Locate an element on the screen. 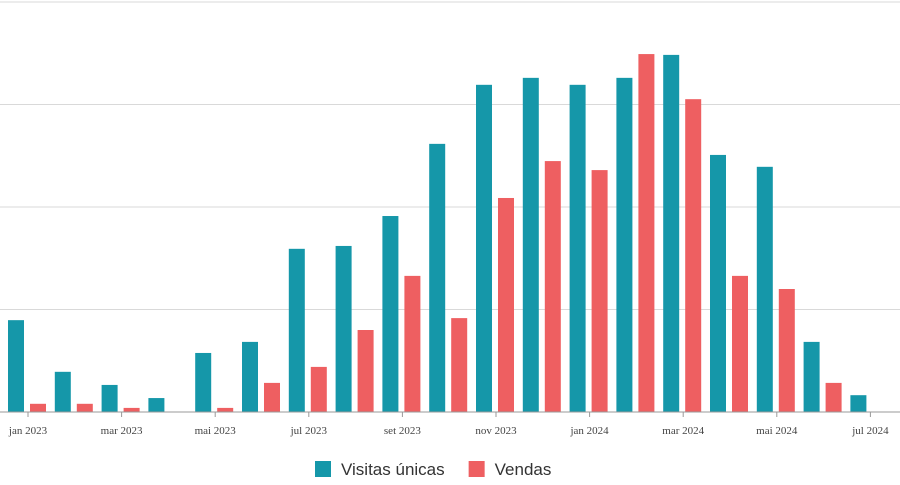  x-tick-label: mai 2023 is located at coordinates (216, 431).